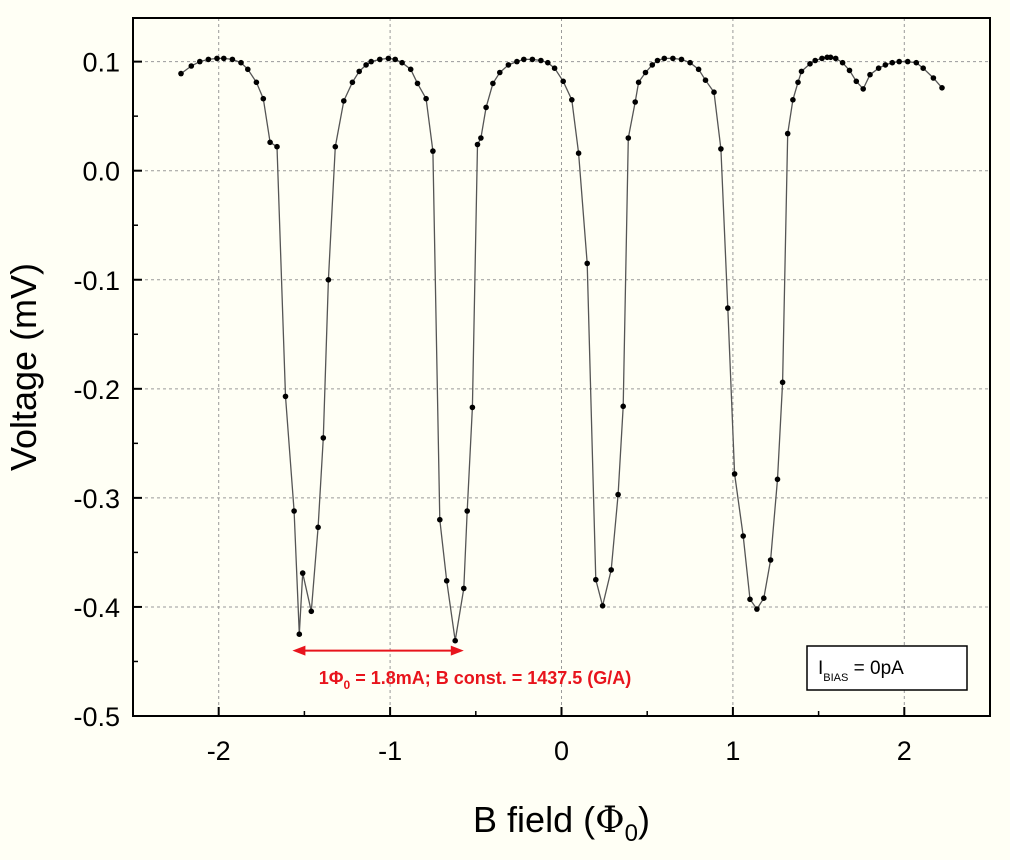 Image resolution: width=1010 pixels, height=860 pixels. Describe the element at coordinates (390, 751) in the screenshot. I see `x-tick-label: -1` at that location.